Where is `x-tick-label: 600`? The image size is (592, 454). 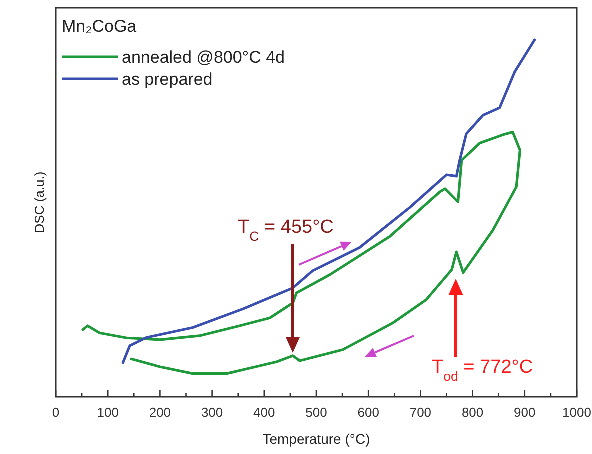 x-tick-label: 600 is located at coordinates (369, 412).